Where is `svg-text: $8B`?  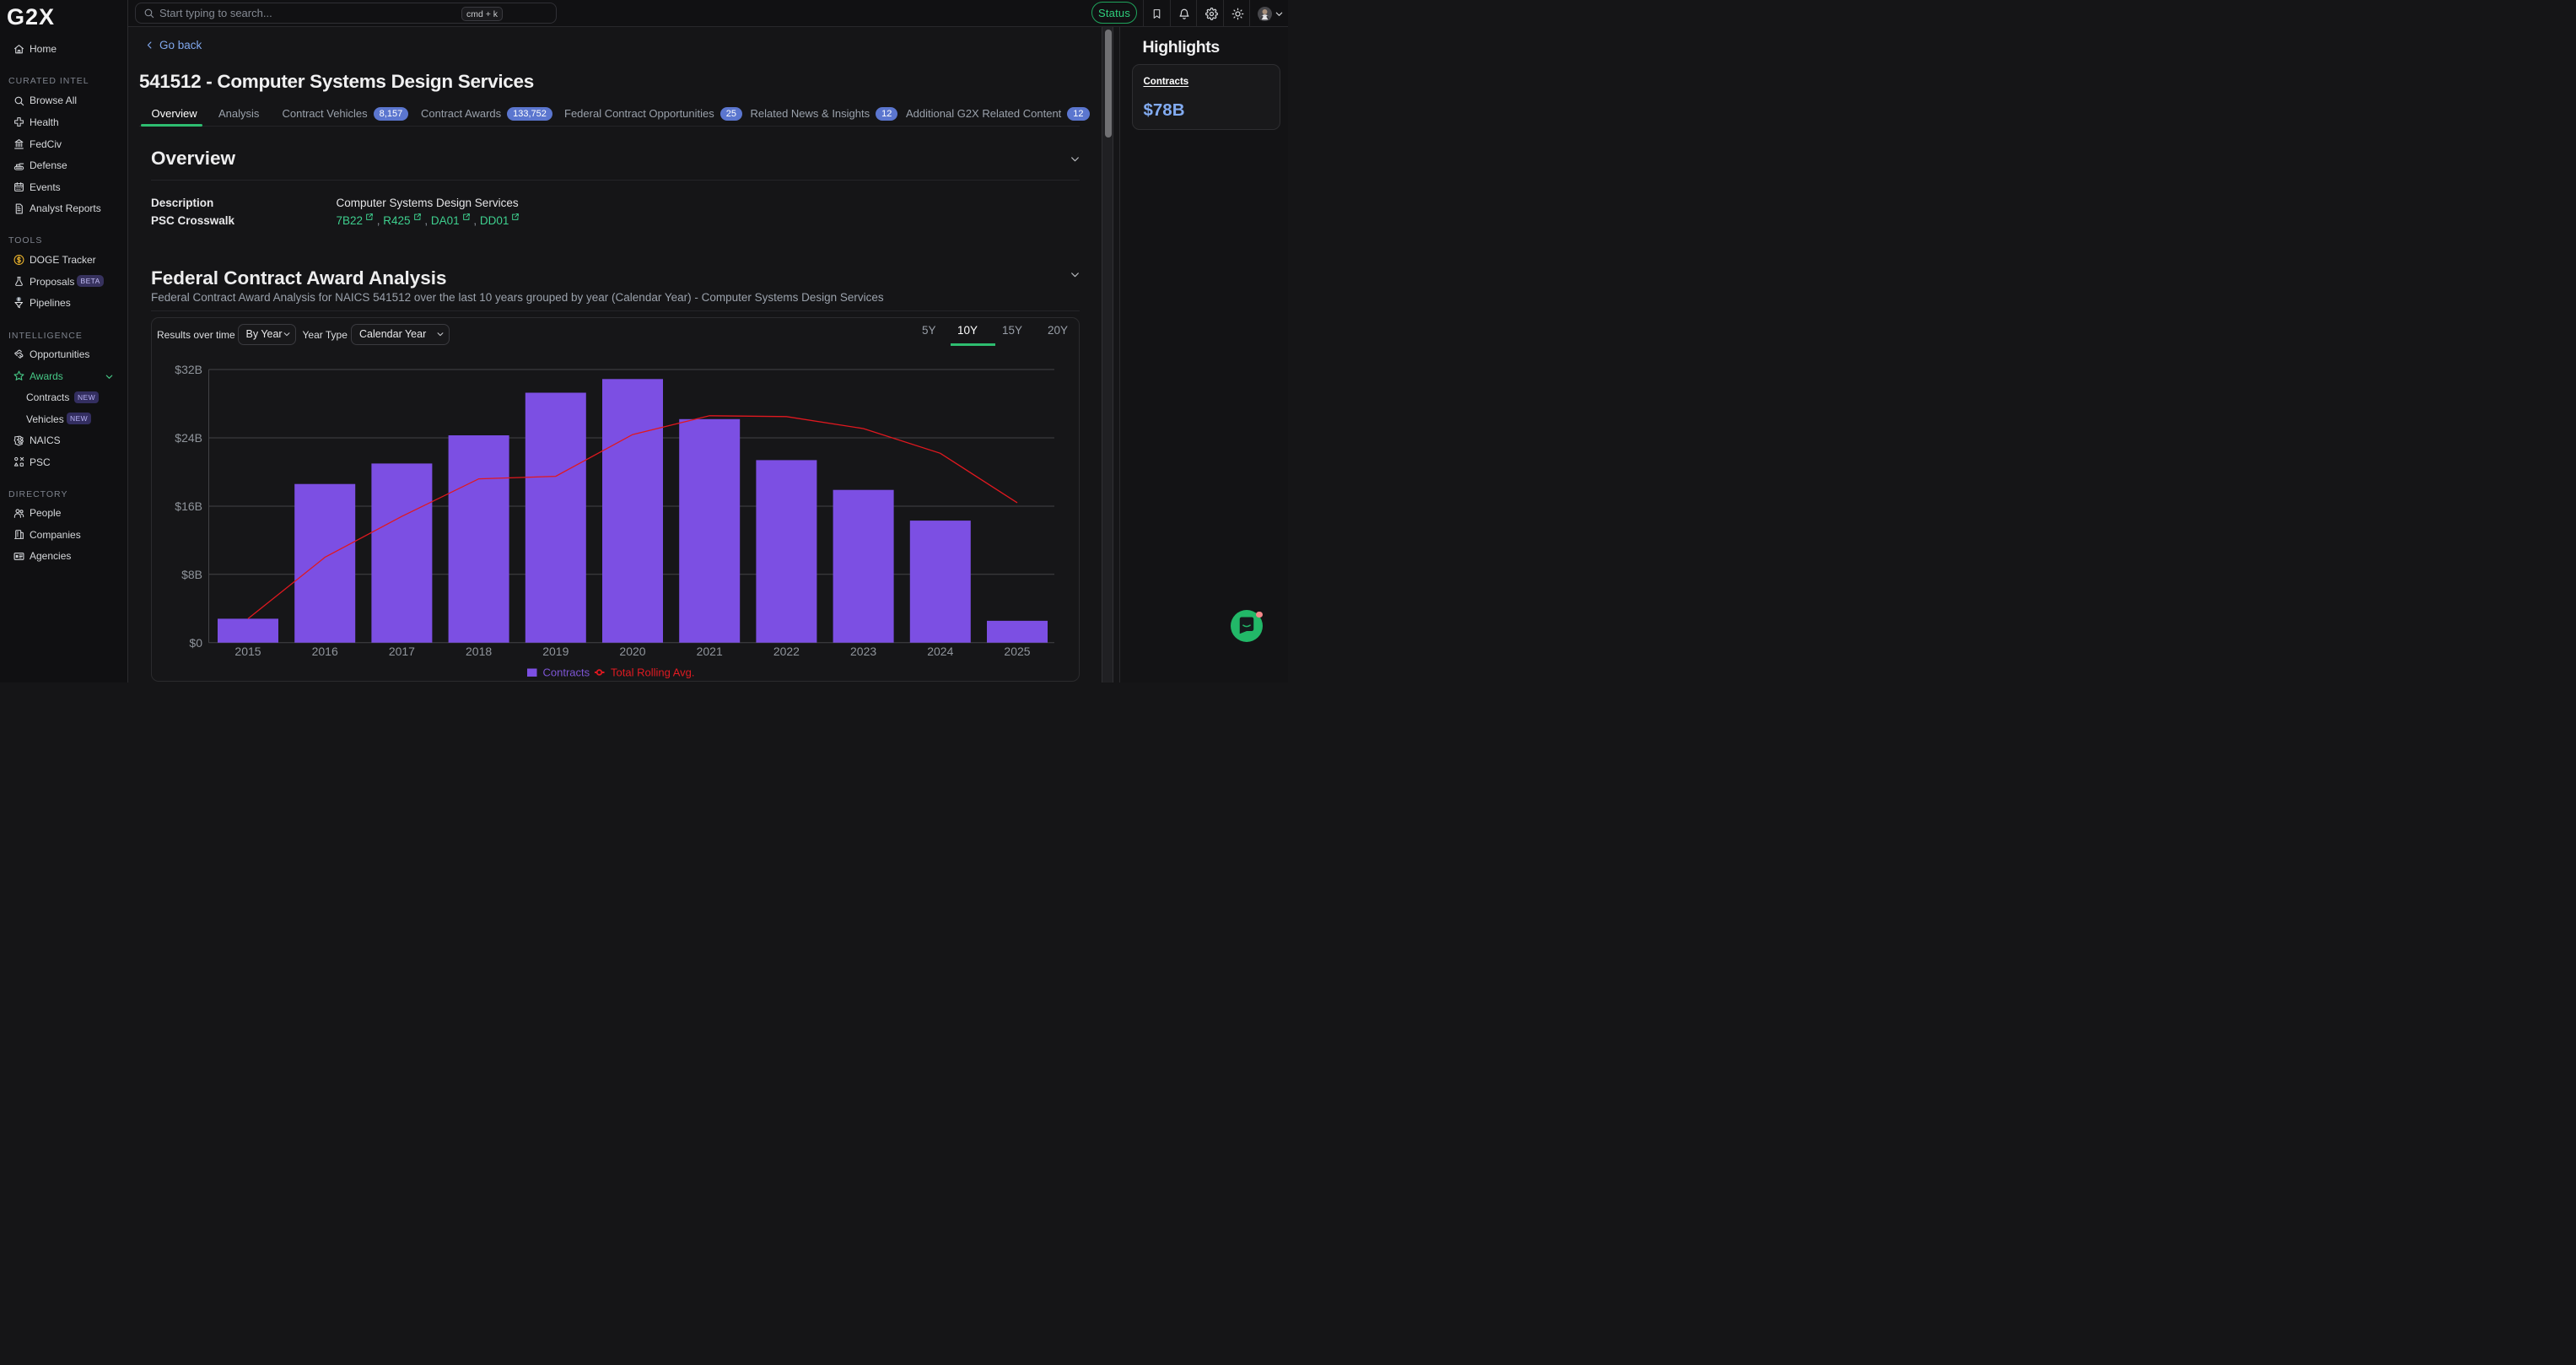
svg-text: $8B is located at coordinates (191, 574).